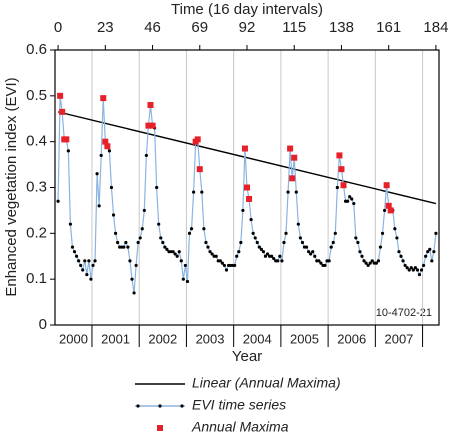 Image resolution: width=450 pixels, height=435 pixels. What do you see at coordinates (239, 405) in the screenshot?
I see `legend-label: EVI time series` at bounding box center [239, 405].